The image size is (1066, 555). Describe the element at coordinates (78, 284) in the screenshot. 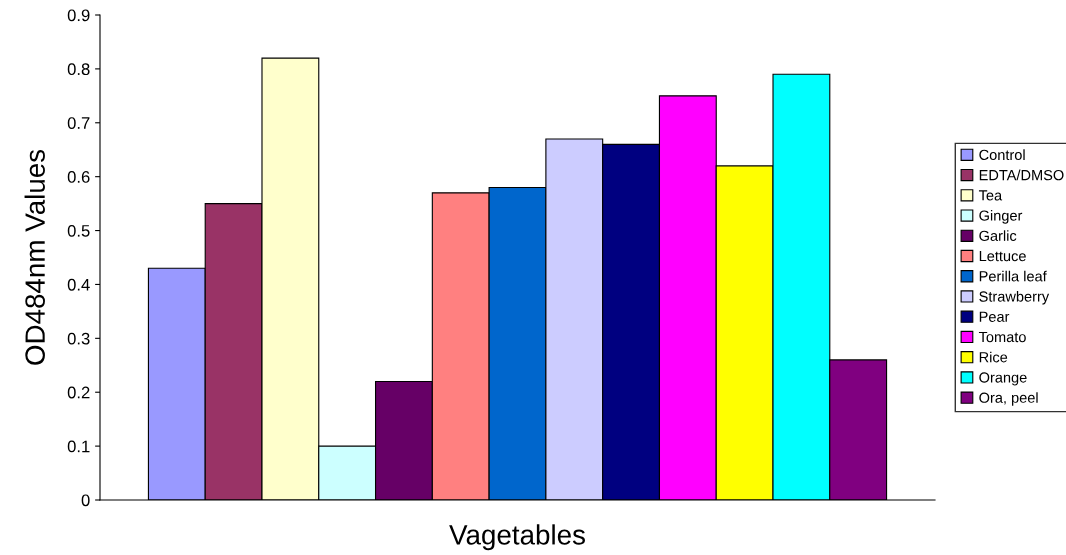

I see `y-tick-label: 0.4` at that location.